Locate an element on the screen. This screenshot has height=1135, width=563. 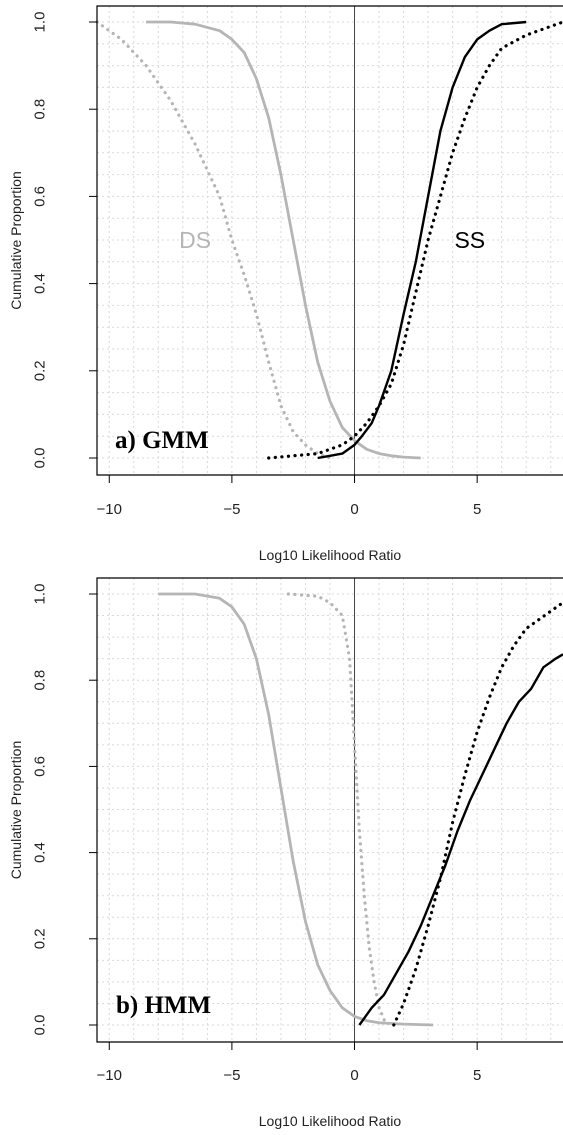
annotation-ss: SS is located at coordinates (469, 240).